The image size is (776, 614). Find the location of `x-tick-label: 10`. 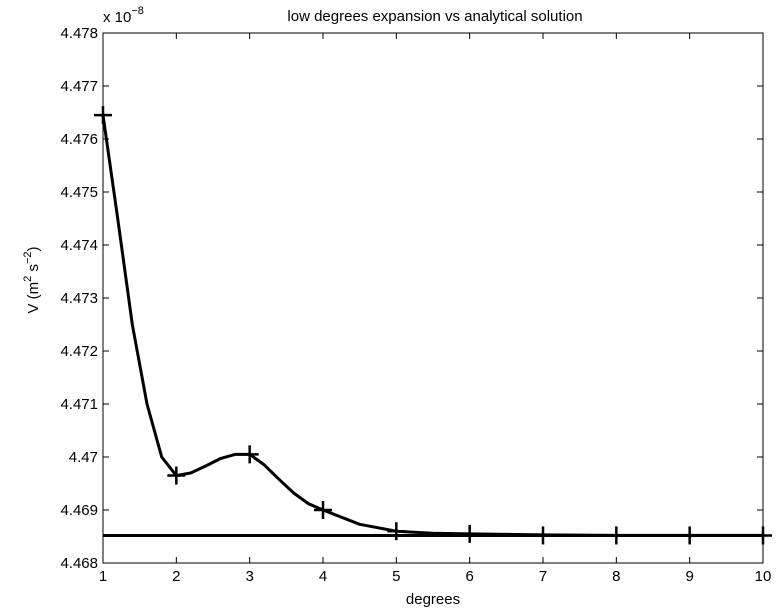

x-tick-label: 10 is located at coordinates (763, 576).